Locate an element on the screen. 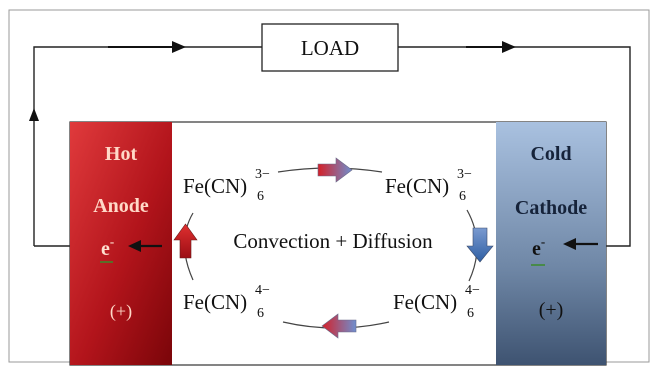  flow-arrow-right-icon is located at coordinates (335, 170).